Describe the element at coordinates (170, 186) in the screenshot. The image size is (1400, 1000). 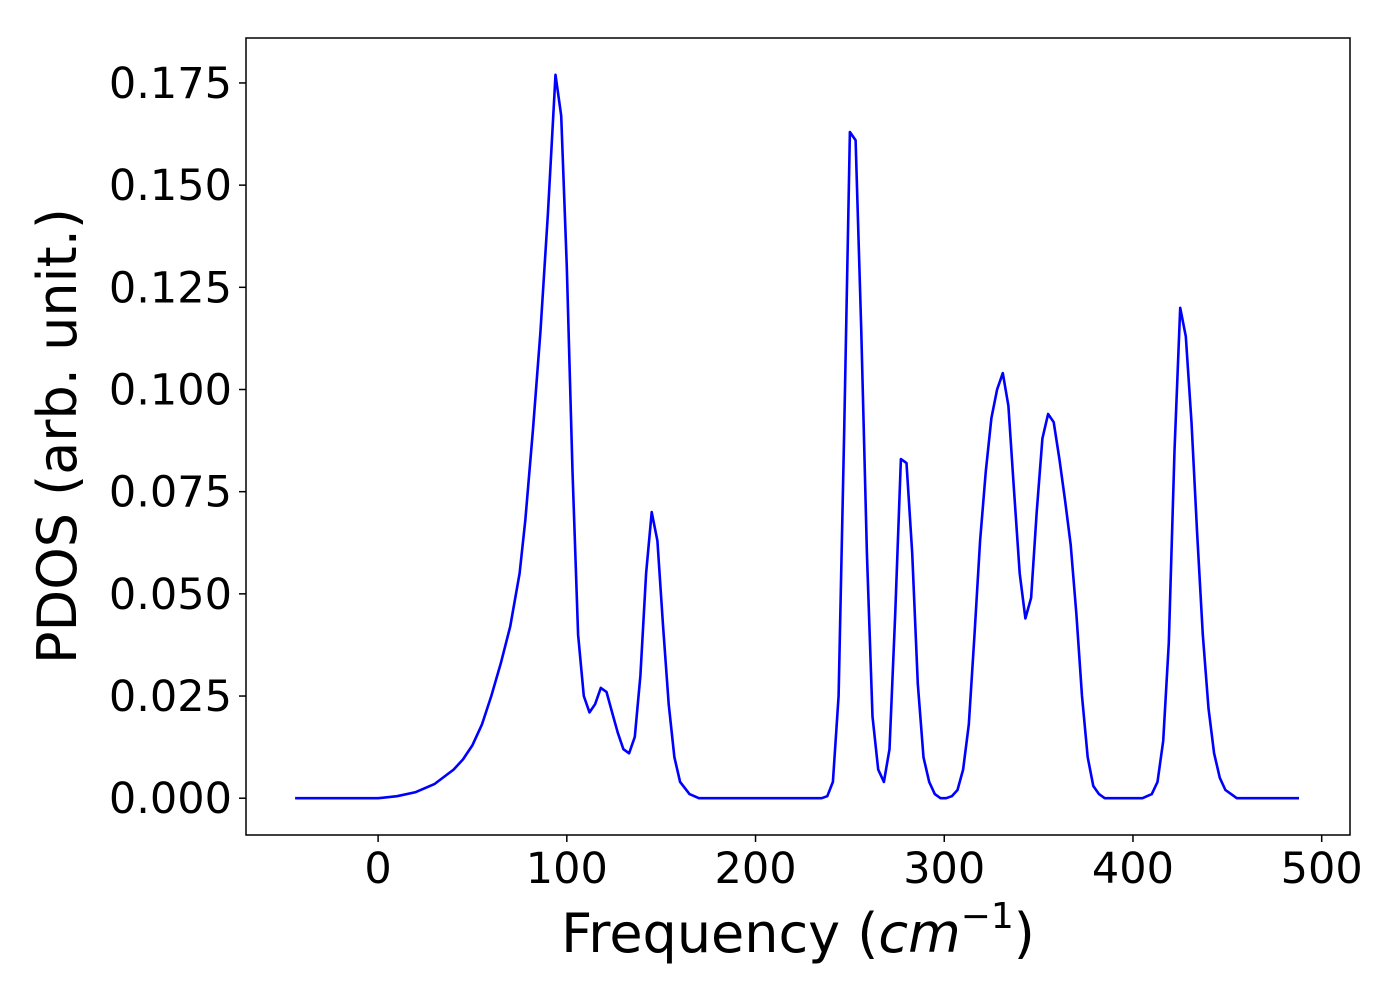
I see `y-tick-label: 0.150` at that location.